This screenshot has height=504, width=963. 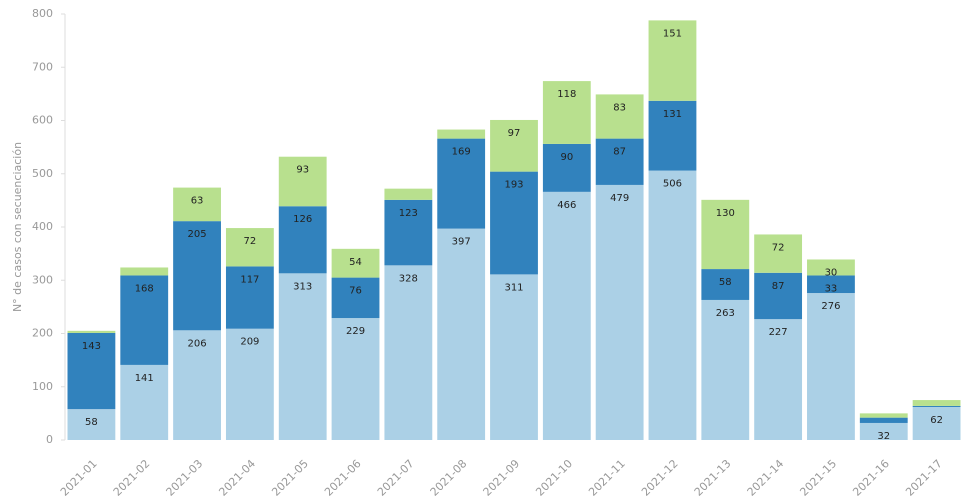 What do you see at coordinates (607, 478) in the screenshot?
I see `x-tick-label: 2021-11` at bounding box center [607, 478].